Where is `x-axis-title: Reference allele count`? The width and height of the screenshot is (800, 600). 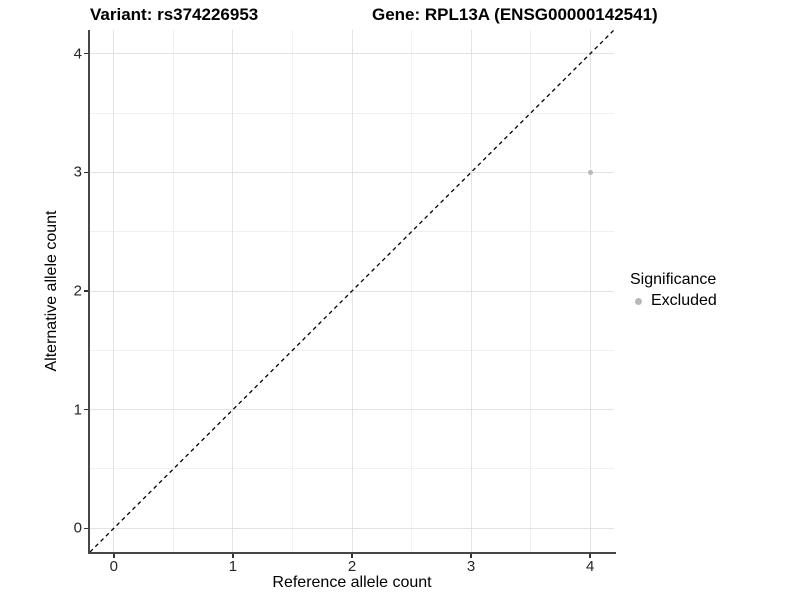 x-axis-title: Reference allele count is located at coordinates (352, 582).